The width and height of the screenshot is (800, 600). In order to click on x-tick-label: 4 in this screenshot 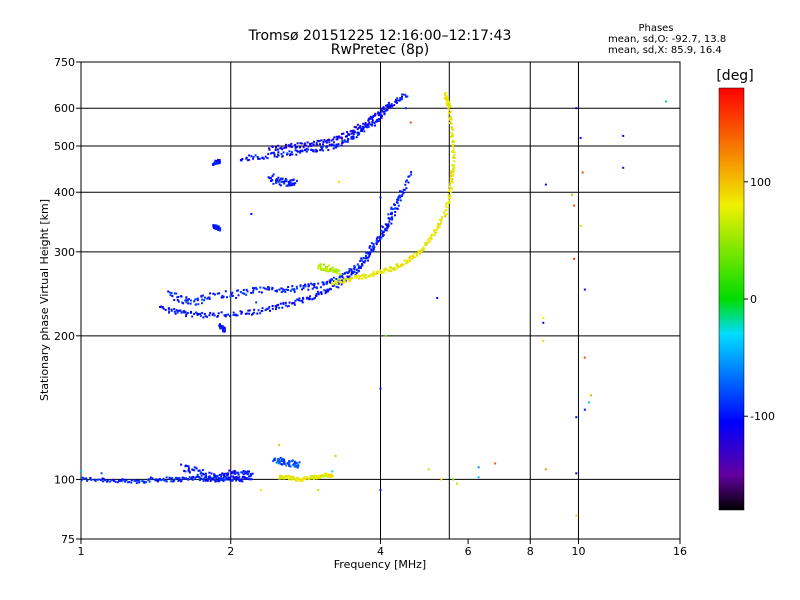, I will do `click(380, 551)`.